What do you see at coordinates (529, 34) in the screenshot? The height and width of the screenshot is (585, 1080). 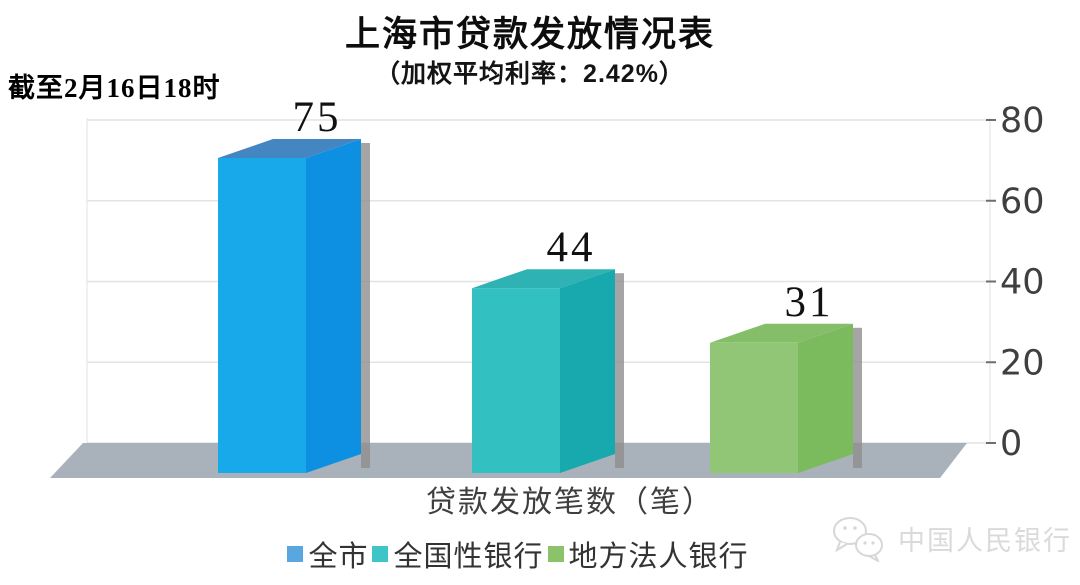 I see `page-title: 上海市贷款发放情况表` at bounding box center [529, 34].